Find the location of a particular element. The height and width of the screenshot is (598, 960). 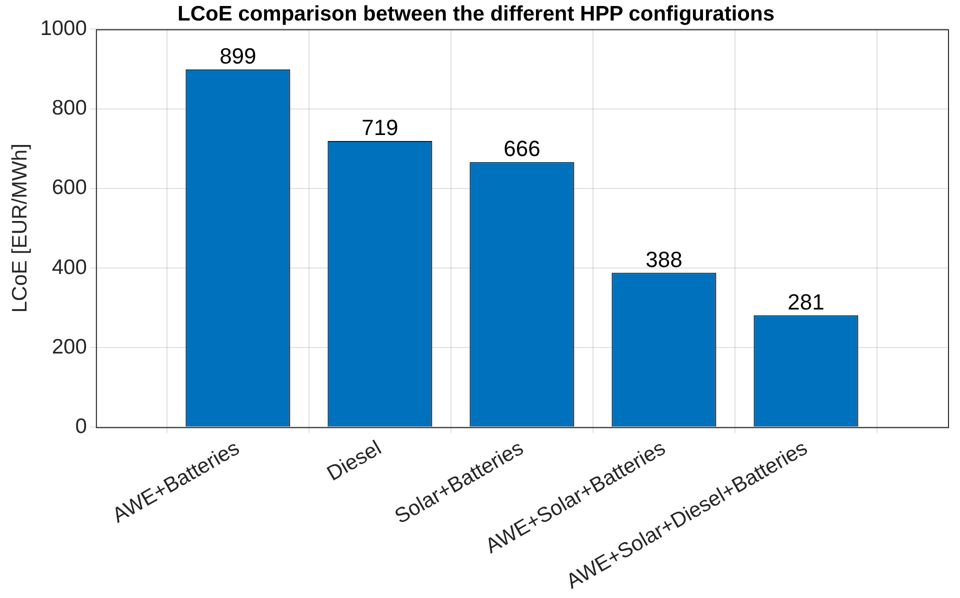

y-tick-label: 600 is located at coordinates (69, 188).